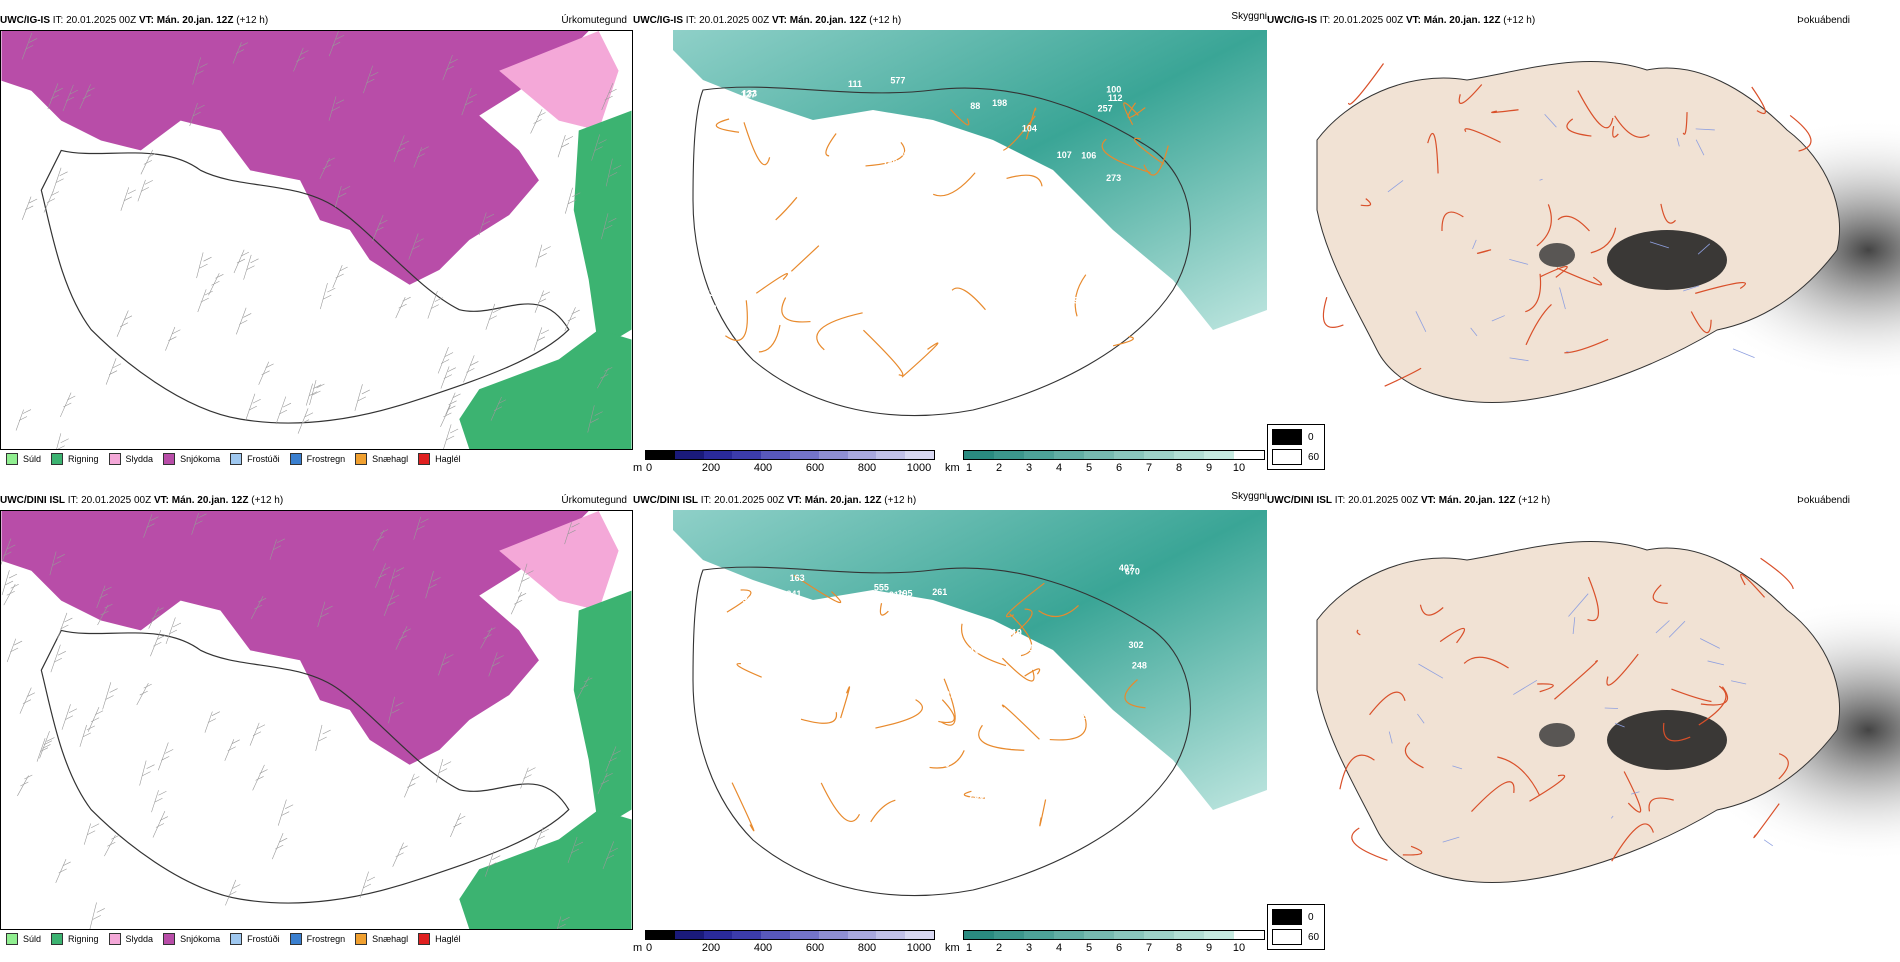 This screenshot has width=1900, height=962. I want to click on legend-label: Frostregn, so click(326, 939).